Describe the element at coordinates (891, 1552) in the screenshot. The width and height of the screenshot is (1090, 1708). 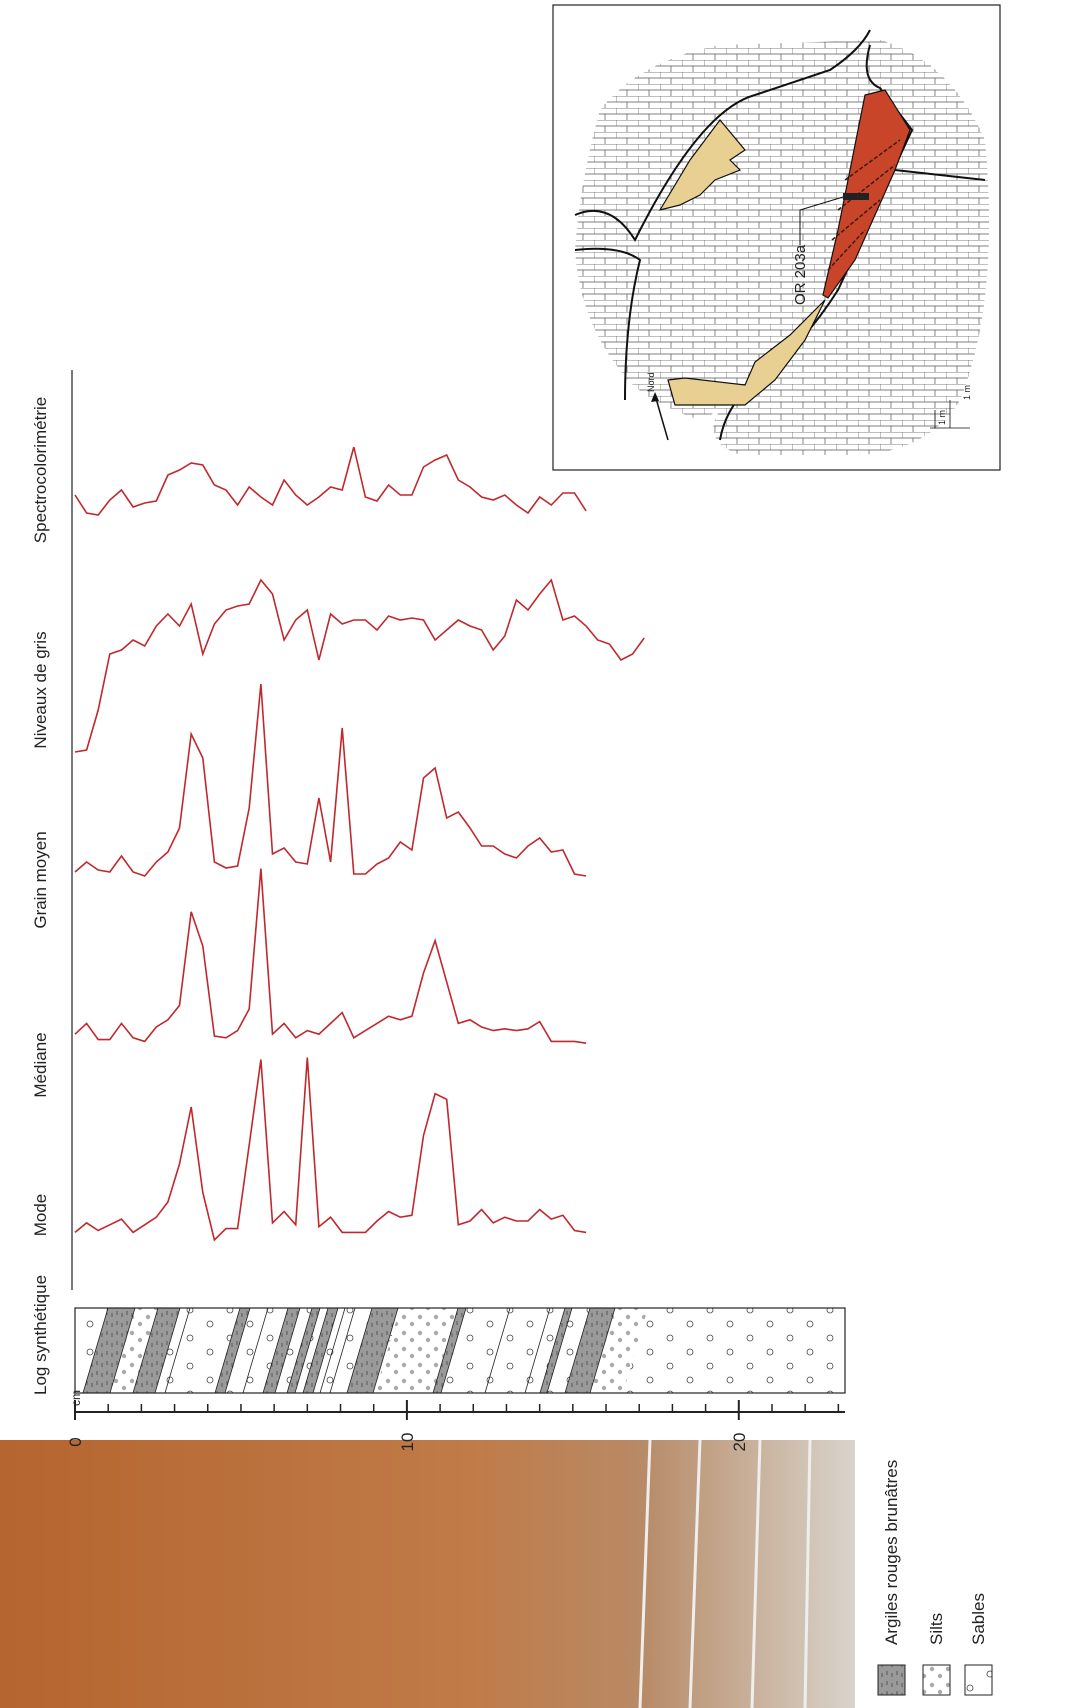
I see `legend-label: Argiles rouges brunâtres` at that location.